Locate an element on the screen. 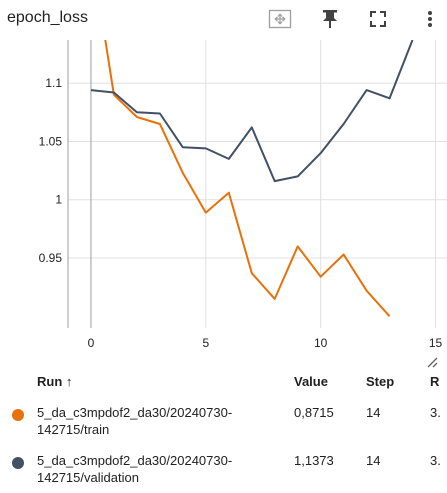 Image resolution: width=447 pixels, height=493 pixels. y-tick-label: 1.1 is located at coordinates (53, 83).